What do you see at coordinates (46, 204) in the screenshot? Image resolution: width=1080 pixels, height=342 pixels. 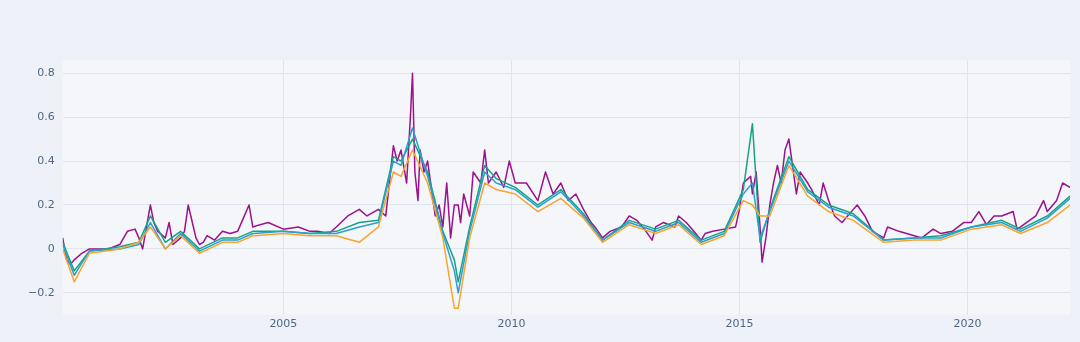 I see `y-tick-label: 0.2` at bounding box center [46, 204].